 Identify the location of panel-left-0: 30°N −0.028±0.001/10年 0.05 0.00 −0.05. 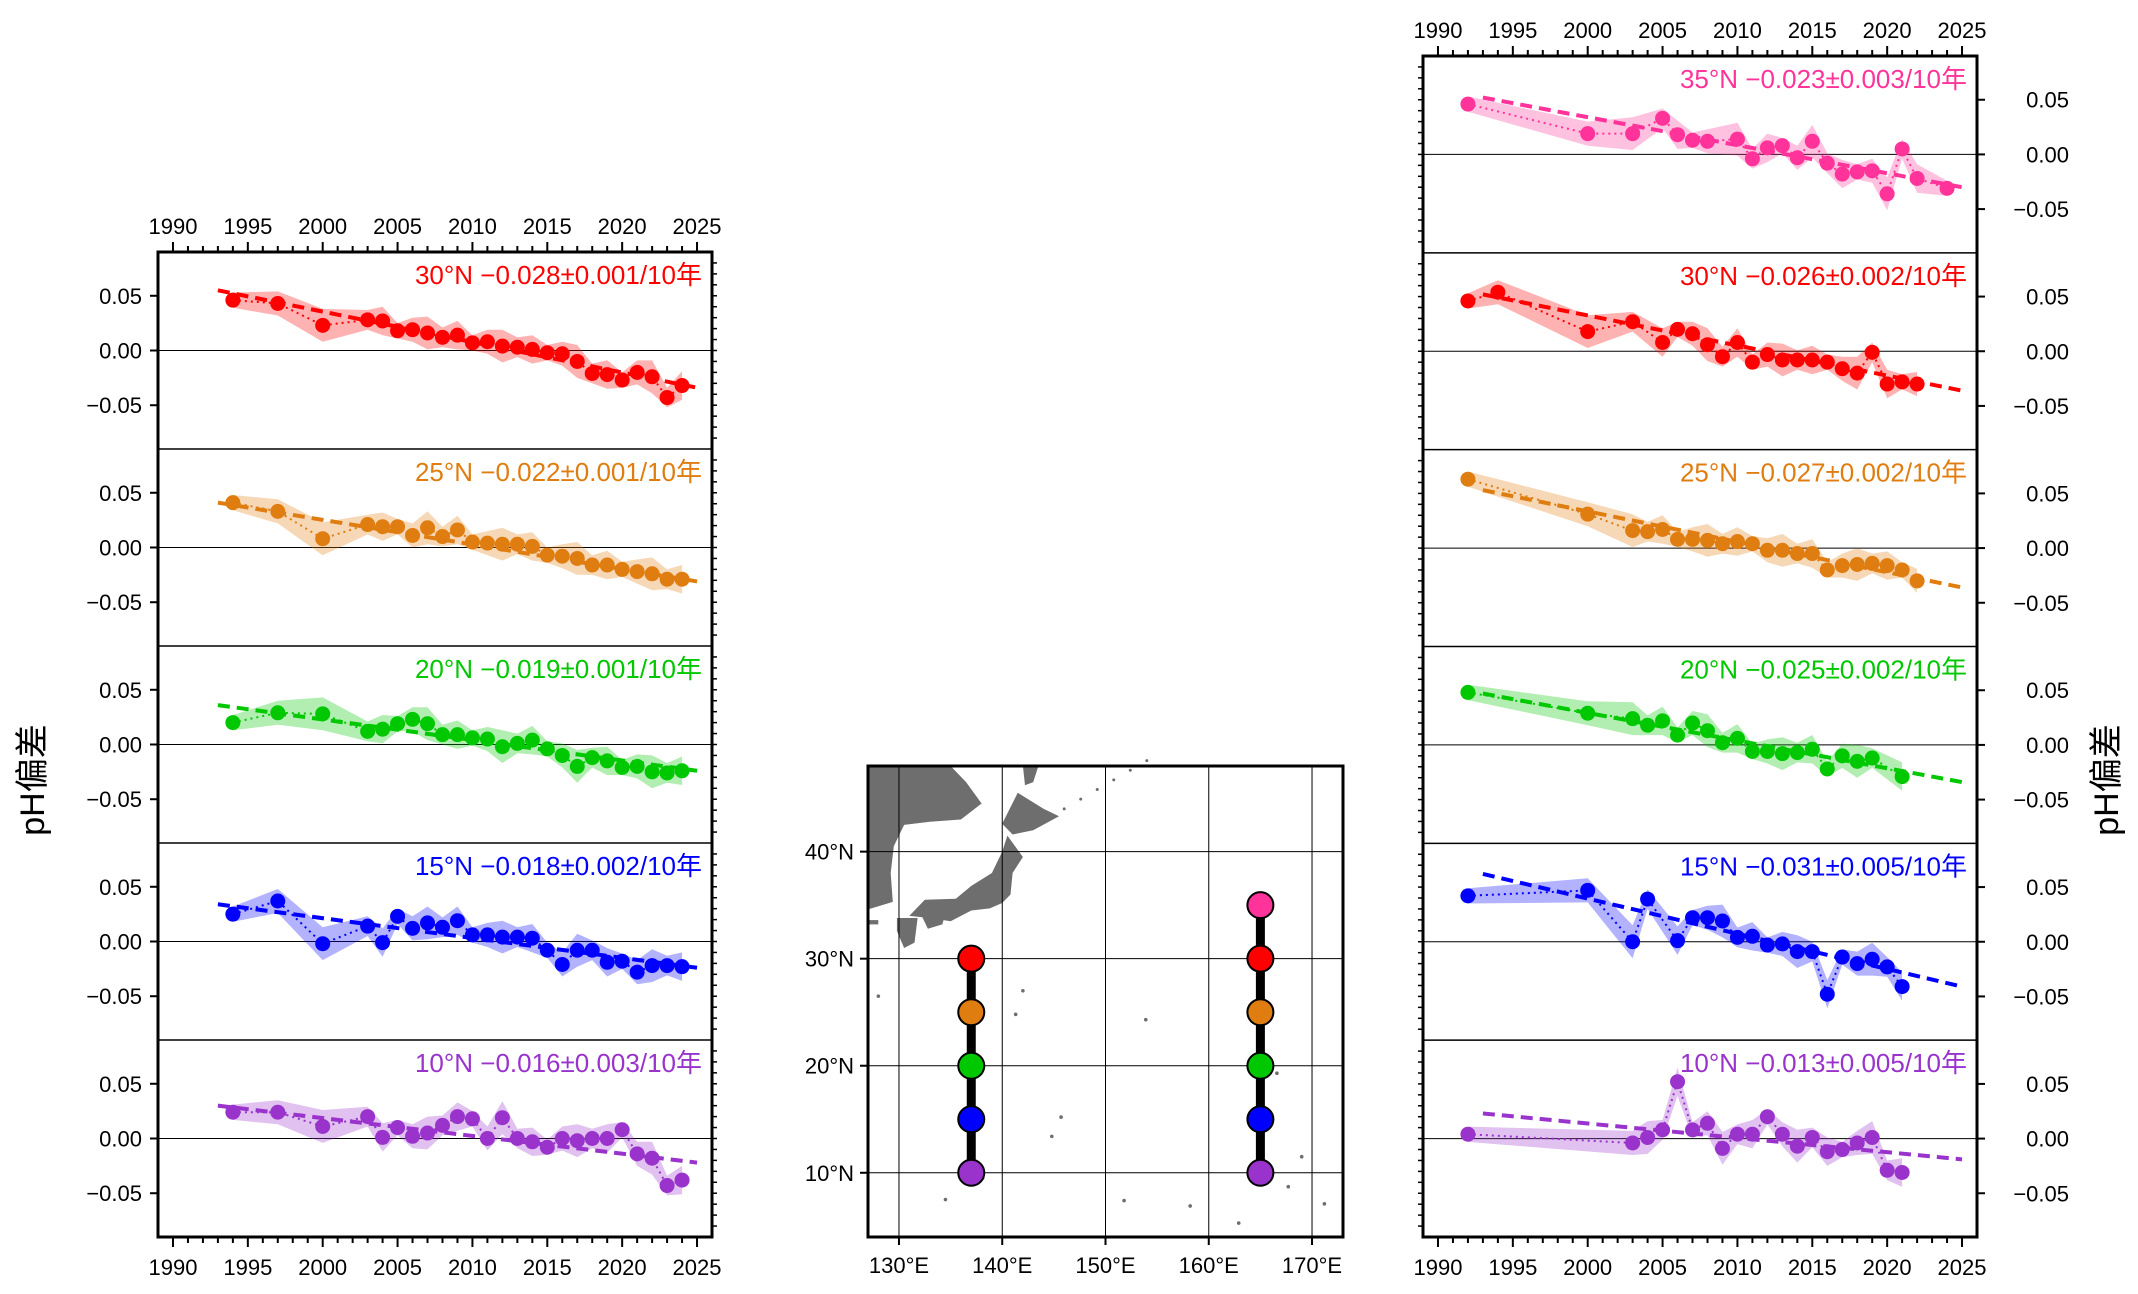
(401, 349).